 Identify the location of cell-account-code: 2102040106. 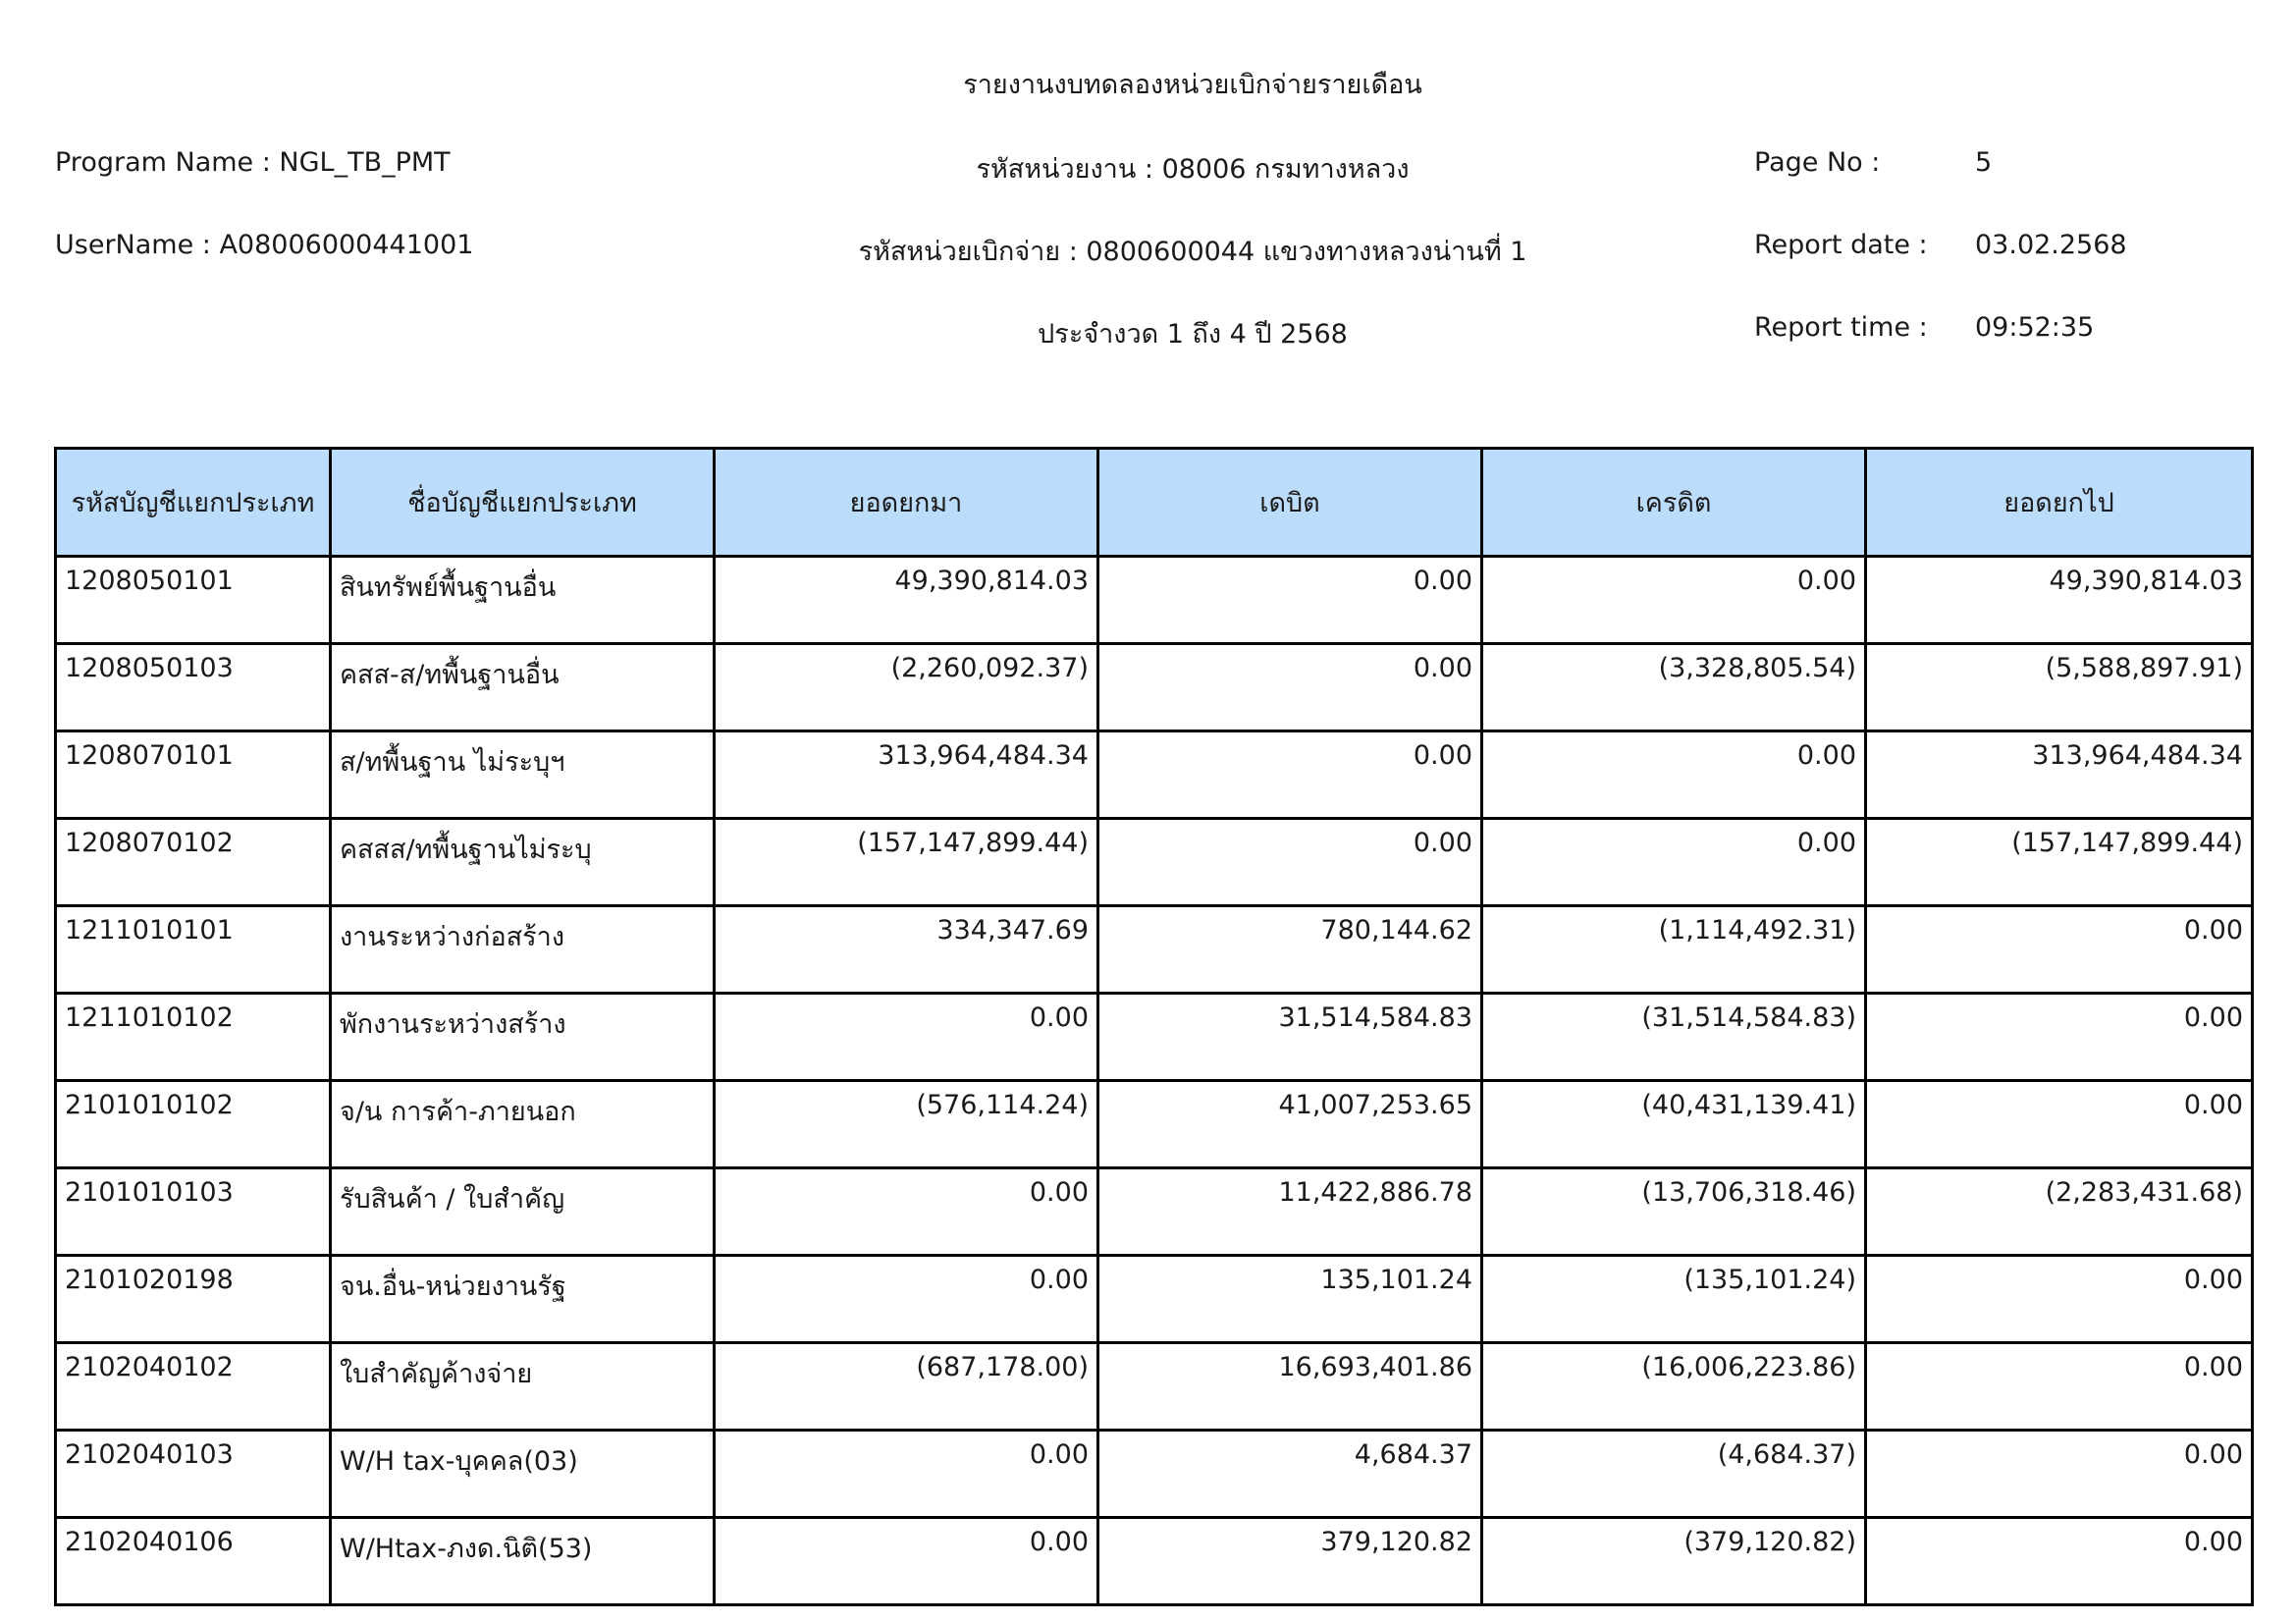
(193, 1561).